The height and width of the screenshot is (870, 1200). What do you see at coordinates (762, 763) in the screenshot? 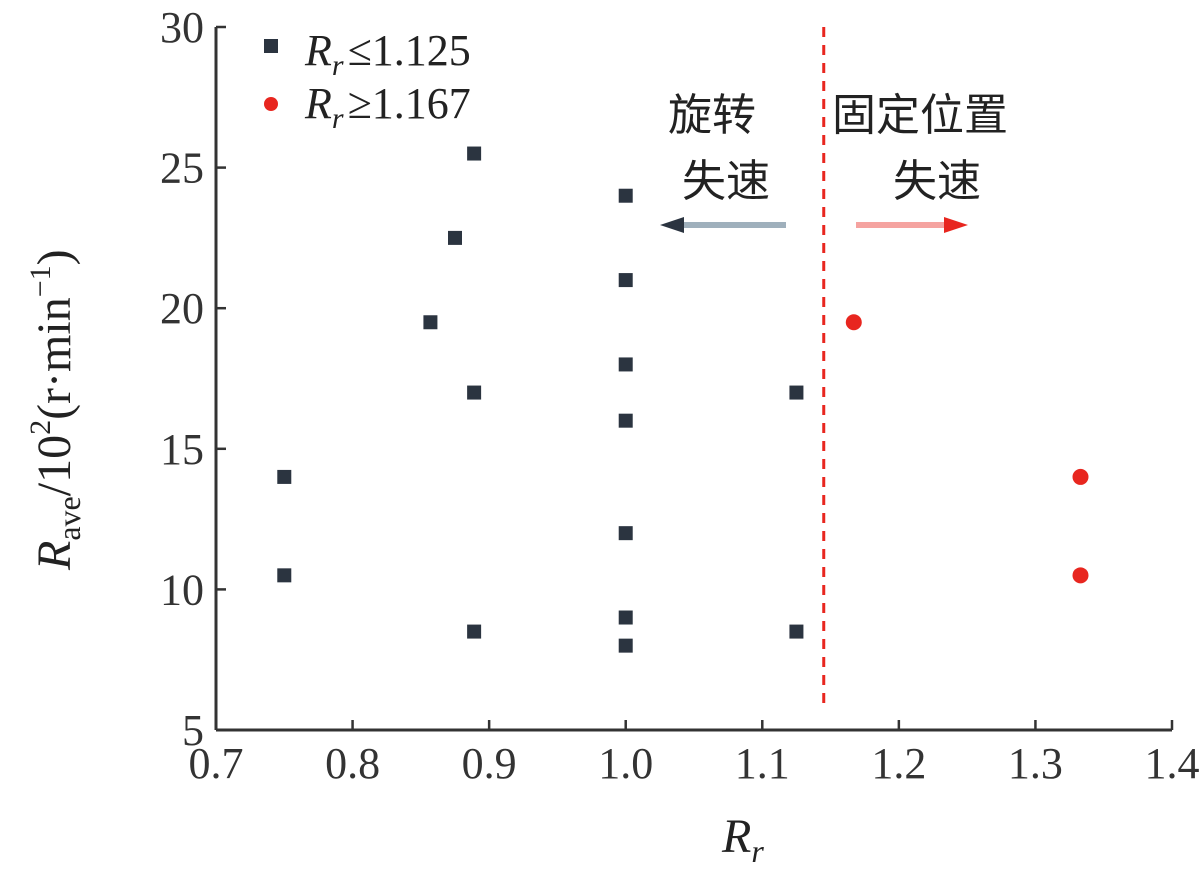
I see `x-tick-label: 1.1` at bounding box center [762, 763].